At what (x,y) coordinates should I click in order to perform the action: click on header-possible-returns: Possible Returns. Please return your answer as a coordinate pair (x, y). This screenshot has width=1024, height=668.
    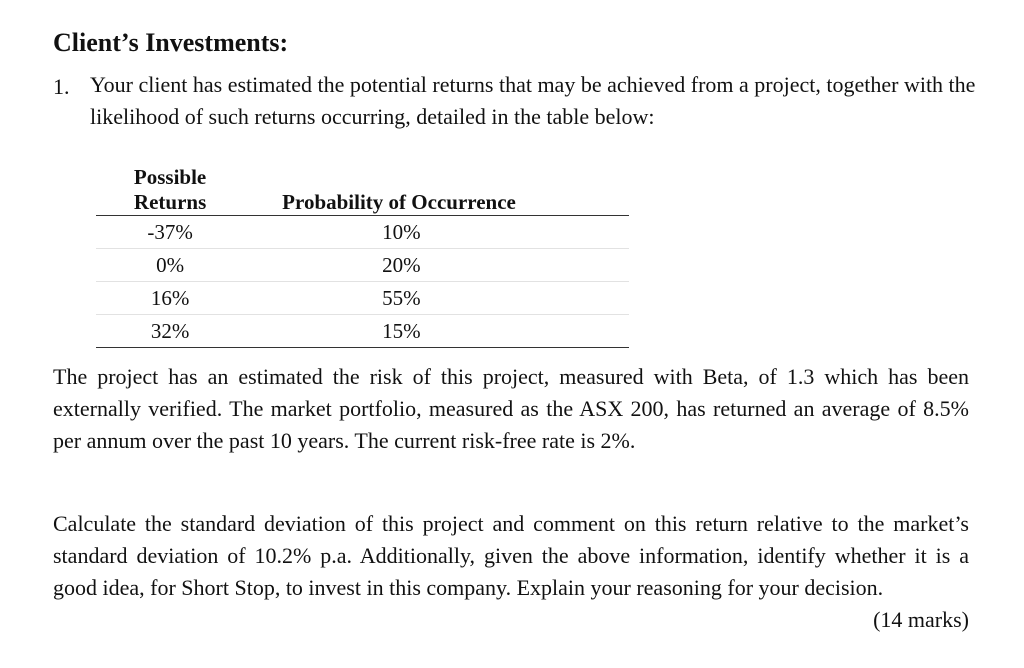
    Looking at the image, I should click on (170, 190).